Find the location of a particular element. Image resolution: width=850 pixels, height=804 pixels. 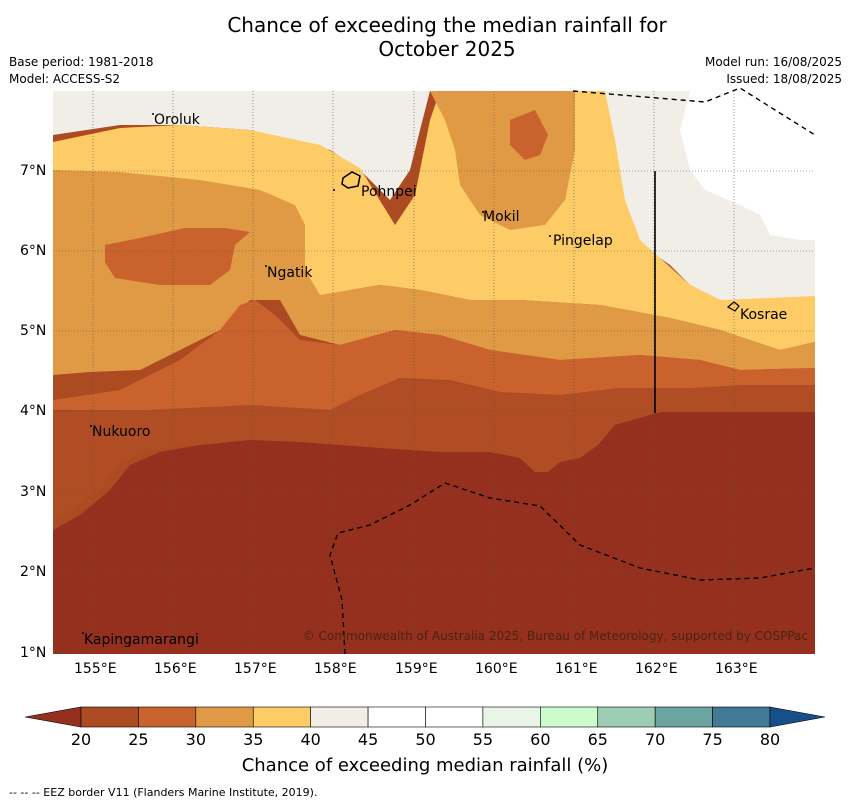

colorbar-tick-label: 25 is located at coordinates (138, 739).